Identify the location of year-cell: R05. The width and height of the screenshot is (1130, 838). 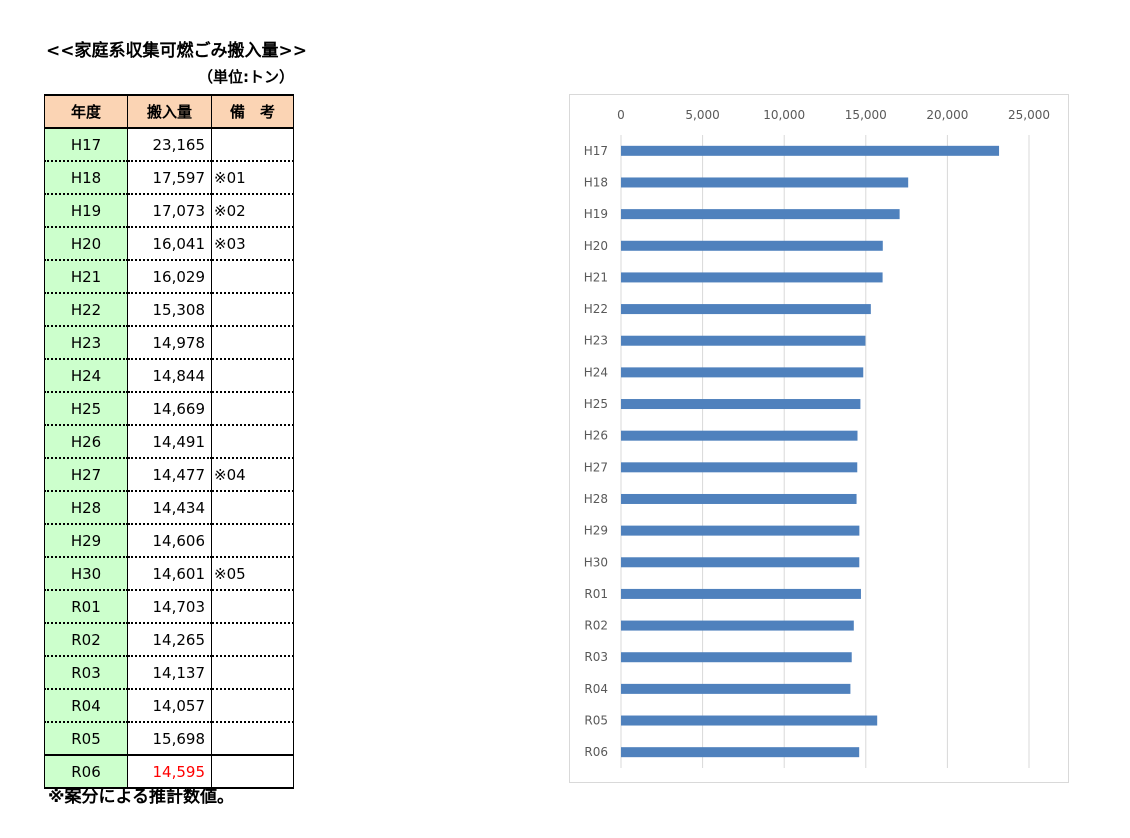
(86, 739).